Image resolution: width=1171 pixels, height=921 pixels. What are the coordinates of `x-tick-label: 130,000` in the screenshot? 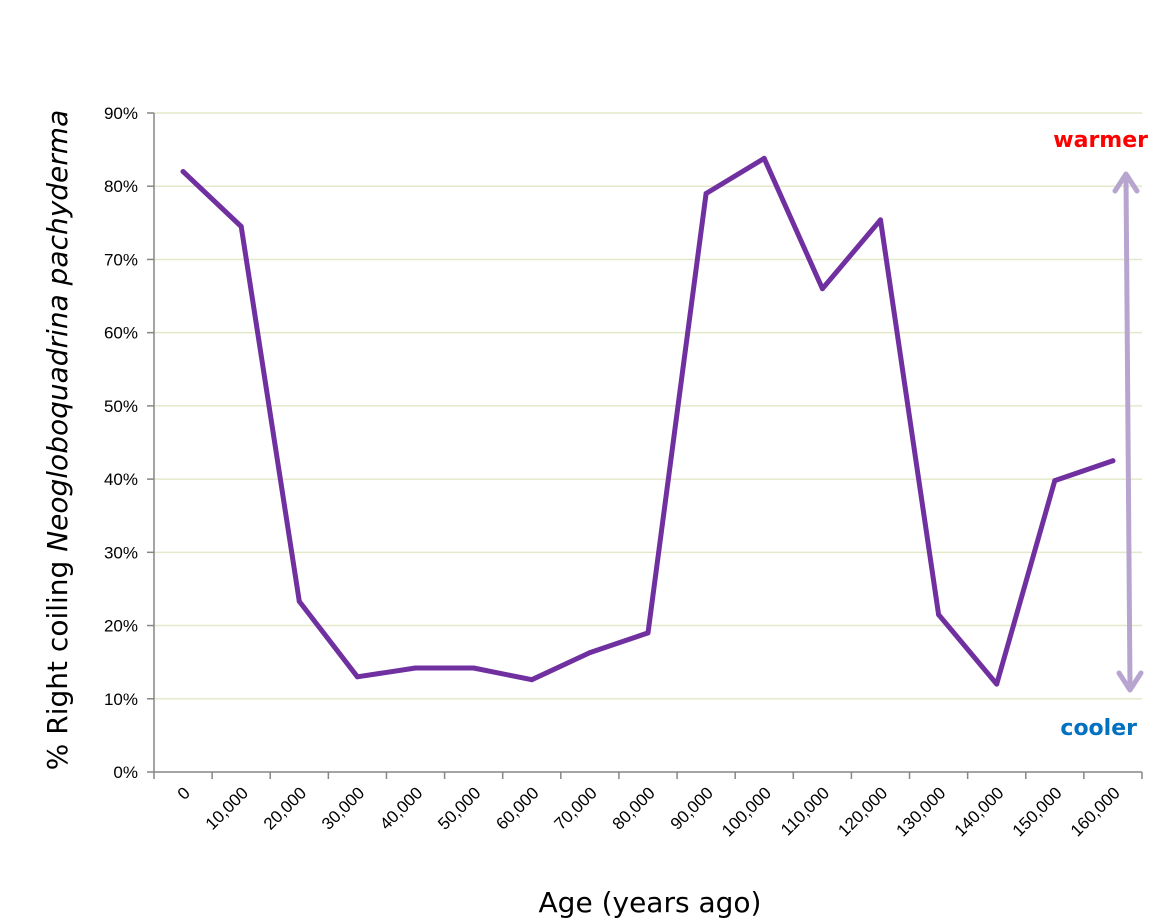 It's located at (921, 811).